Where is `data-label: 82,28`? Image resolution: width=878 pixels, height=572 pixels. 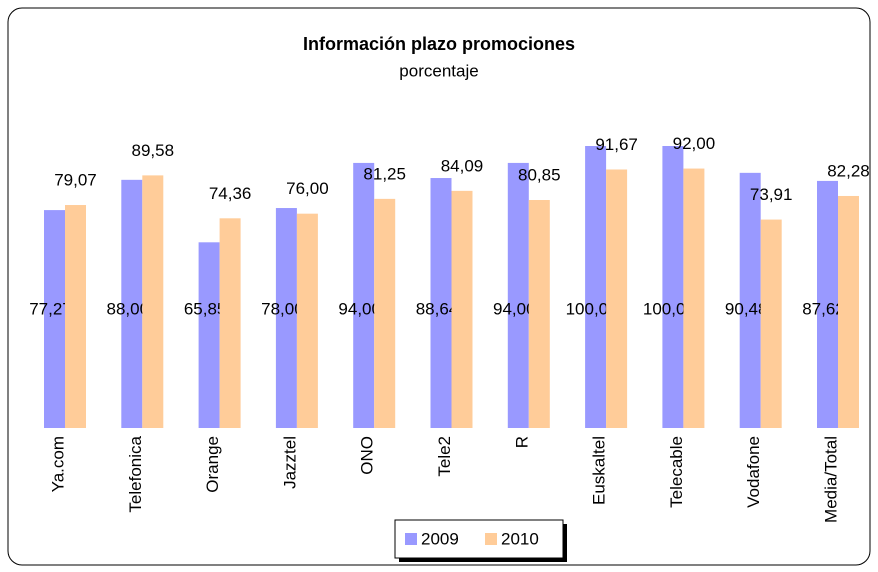
data-label: 82,28 is located at coordinates (848, 170).